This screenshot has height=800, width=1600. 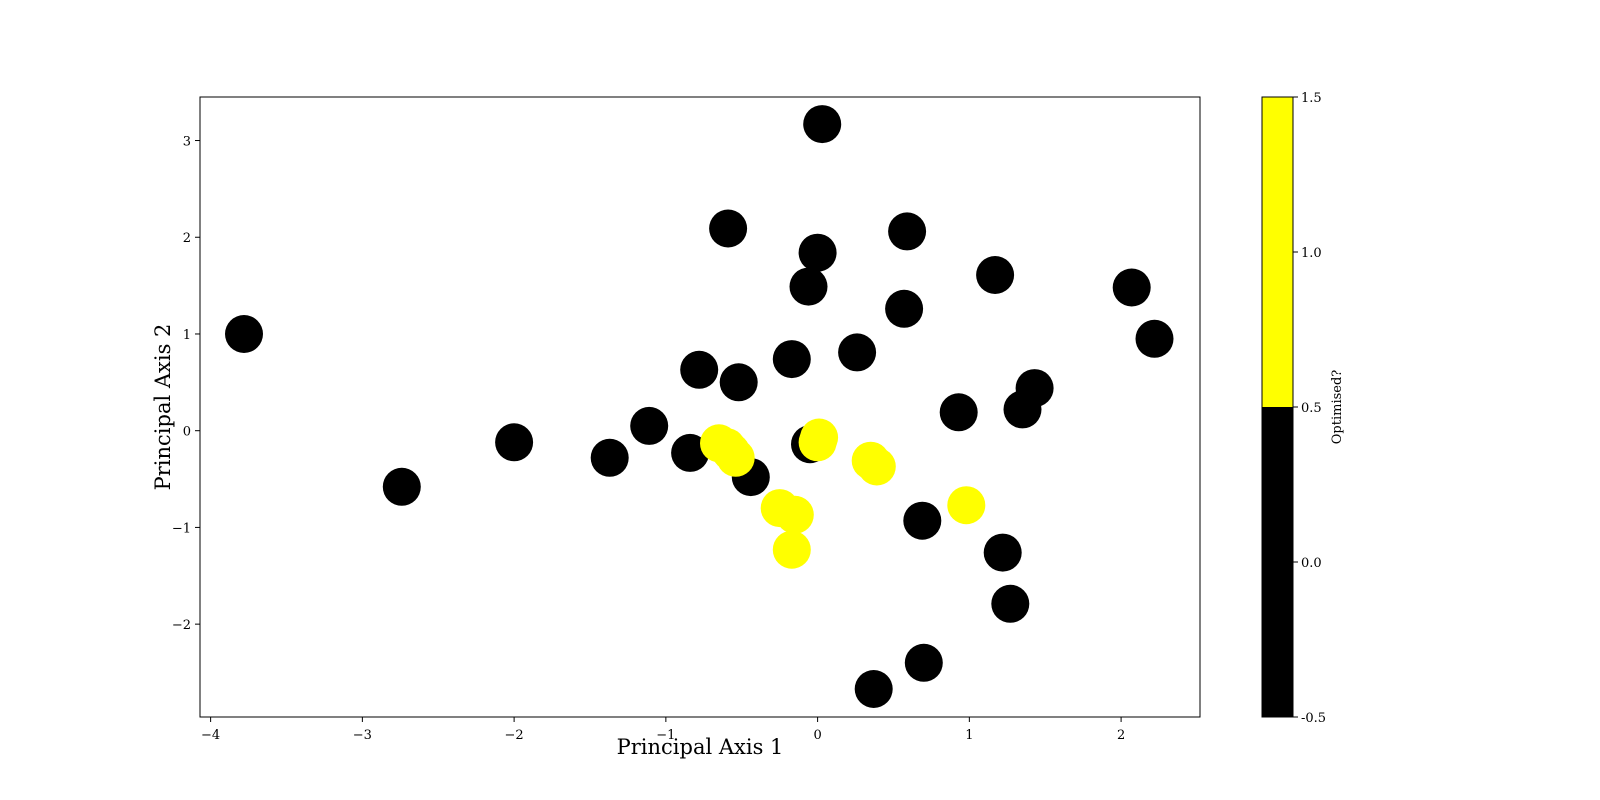 What do you see at coordinates (181, 528) in the screenshot?
I see `y-tick-label: −1` at bounding box center [181, 528].